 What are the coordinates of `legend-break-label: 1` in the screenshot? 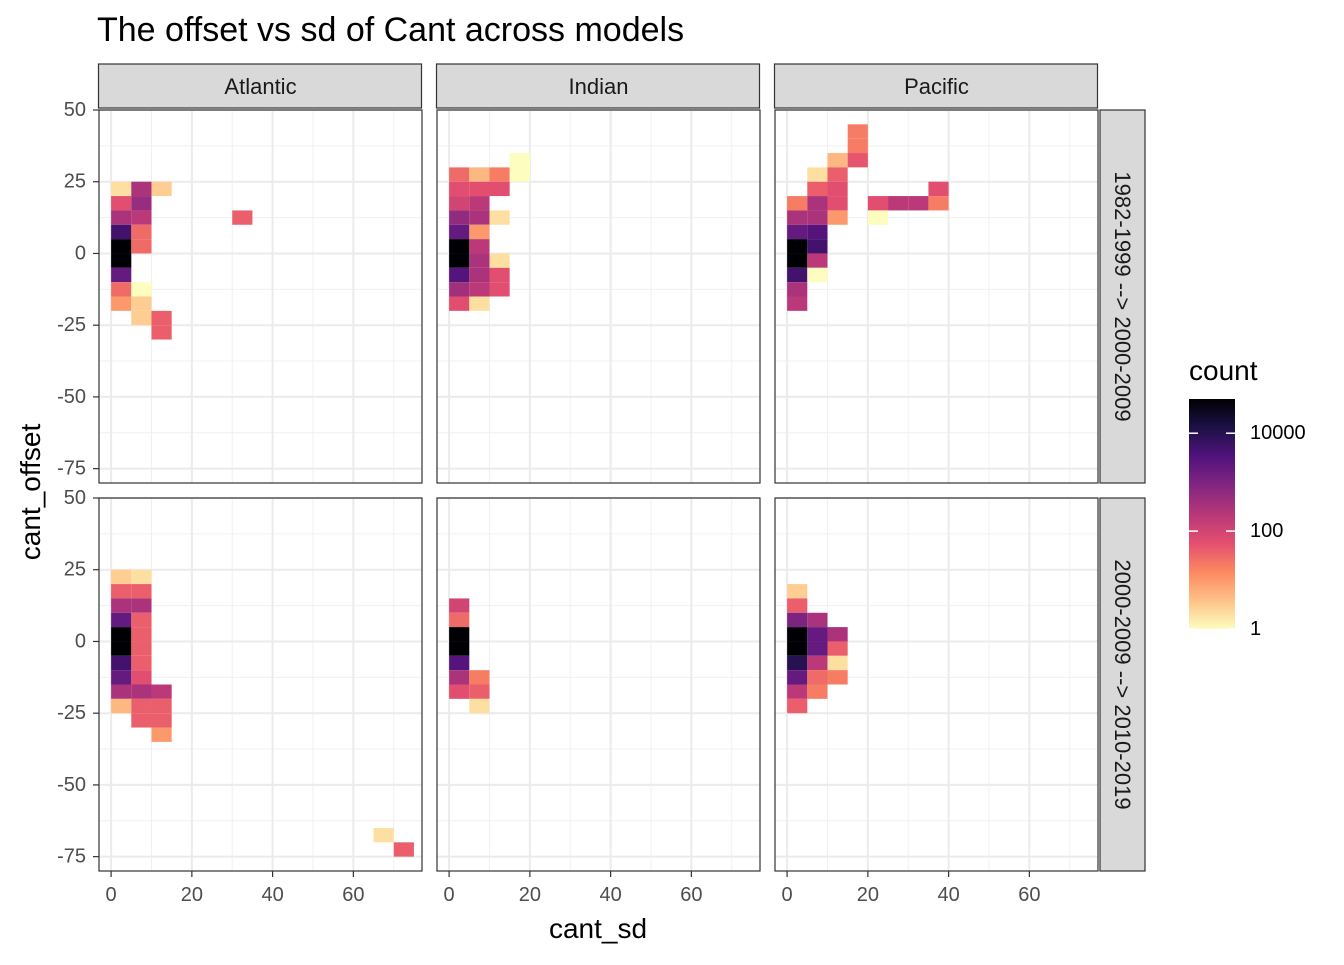 It's located at (1255, 629).